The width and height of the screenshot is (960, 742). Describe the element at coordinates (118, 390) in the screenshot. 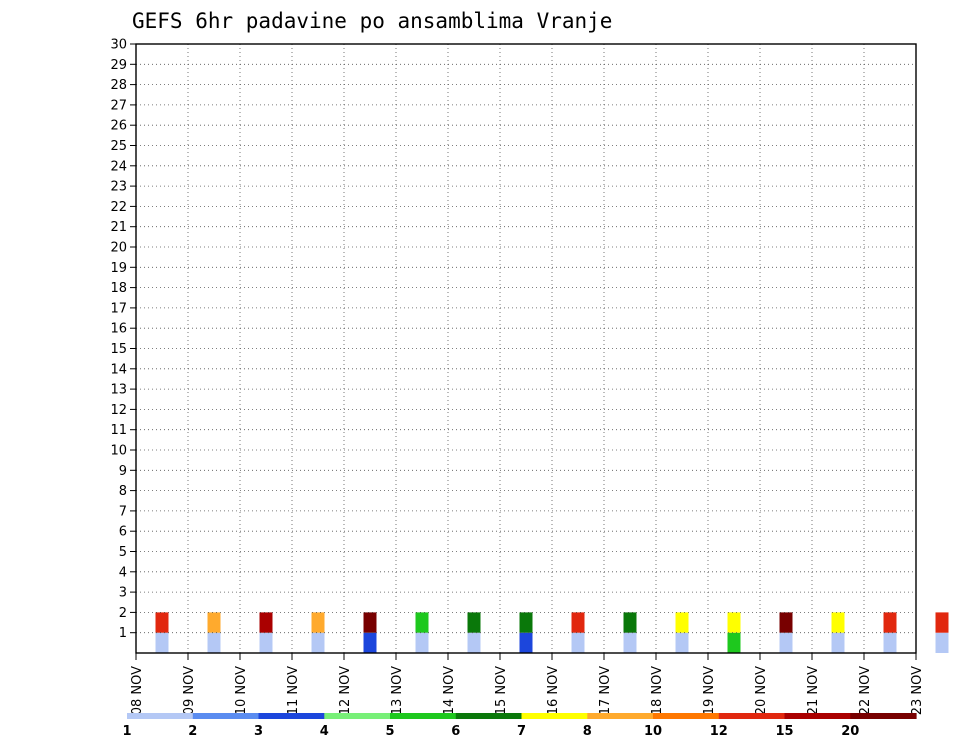

I see `y-tick-label-13: 13` at that location.